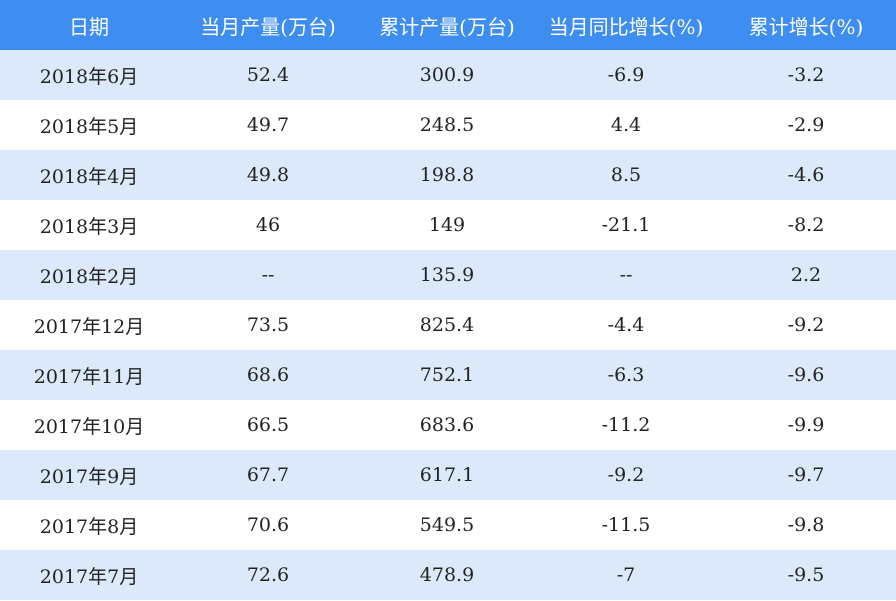 The image size is (896, 601). Describe the element at coordinates (806, 375) in the screenshot. I see `table-cell: -9.6` at that location.